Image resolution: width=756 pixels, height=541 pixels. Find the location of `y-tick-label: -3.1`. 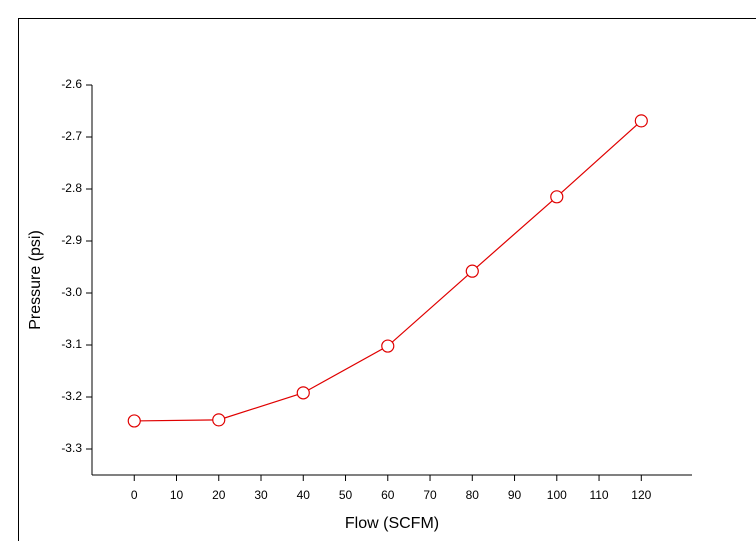

y-tick-label: -3.1 is located at coordinates (71, 344).